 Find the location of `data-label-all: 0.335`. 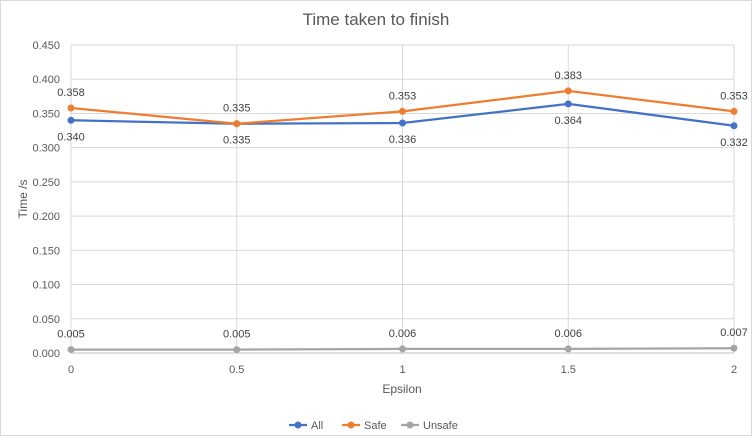

data-label-all: 0.335 is located at coordinates (237, 141).